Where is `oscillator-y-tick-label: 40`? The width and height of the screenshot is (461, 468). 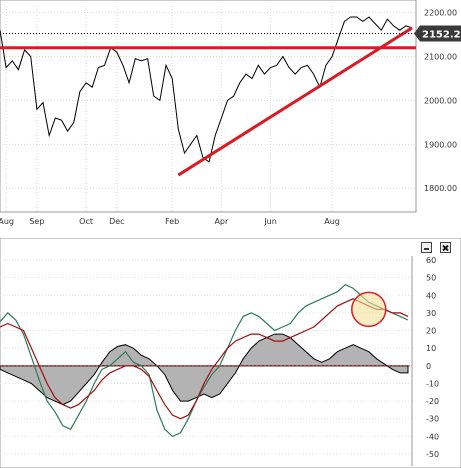 oscillator-y-tick-label: 40 is located at coordinates (431, 295).